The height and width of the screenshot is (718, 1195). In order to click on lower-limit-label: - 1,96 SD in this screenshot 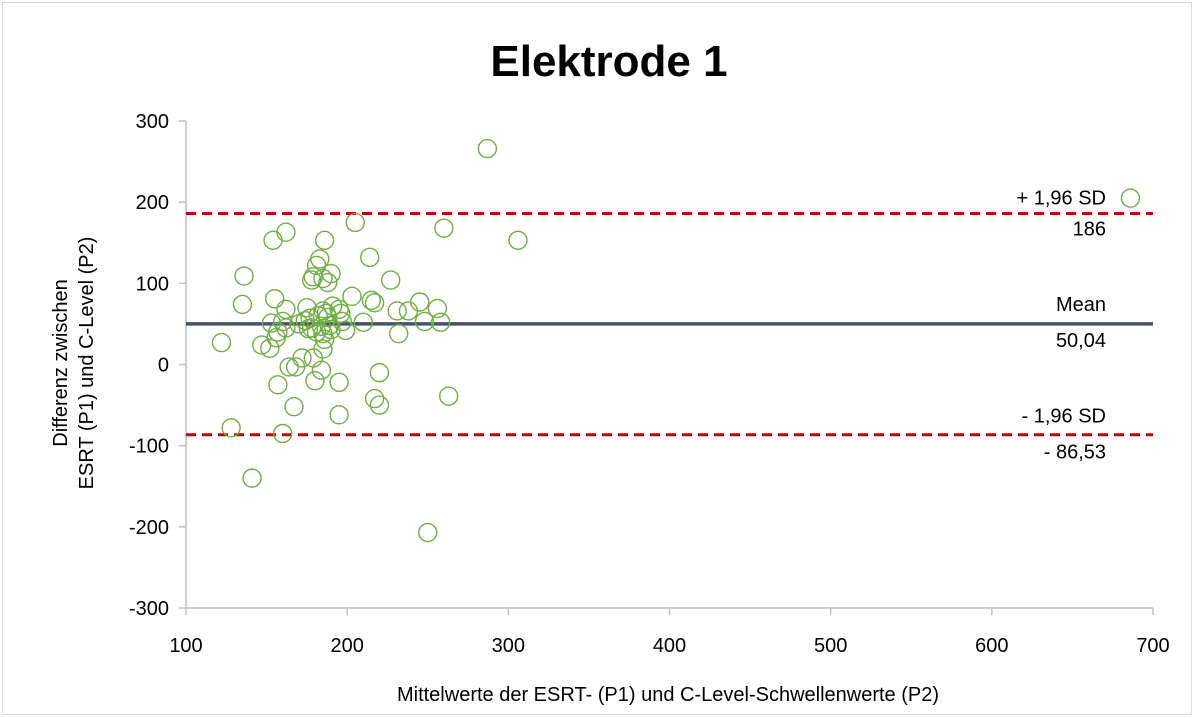, I will do `click(1064, 417)`.